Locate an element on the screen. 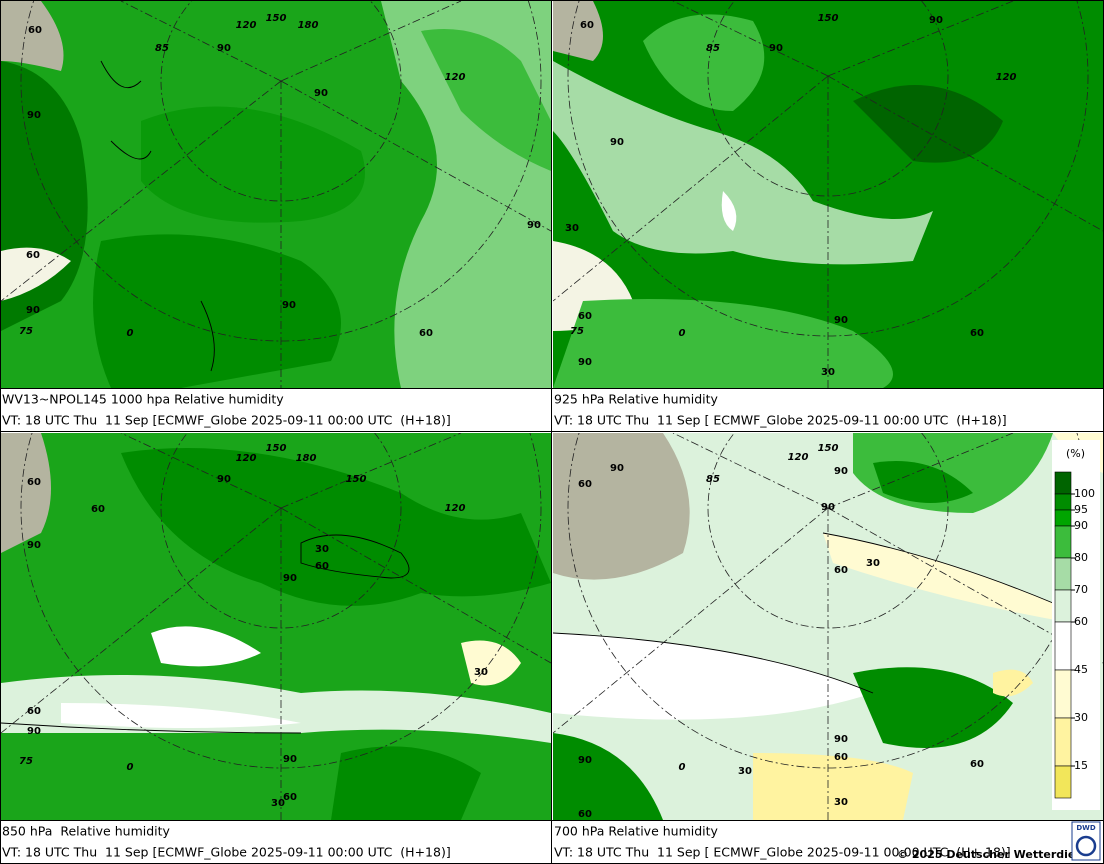 This screenshot has height=864, width=1104. legend-label: 100 is located at coordinates (1084, 493).